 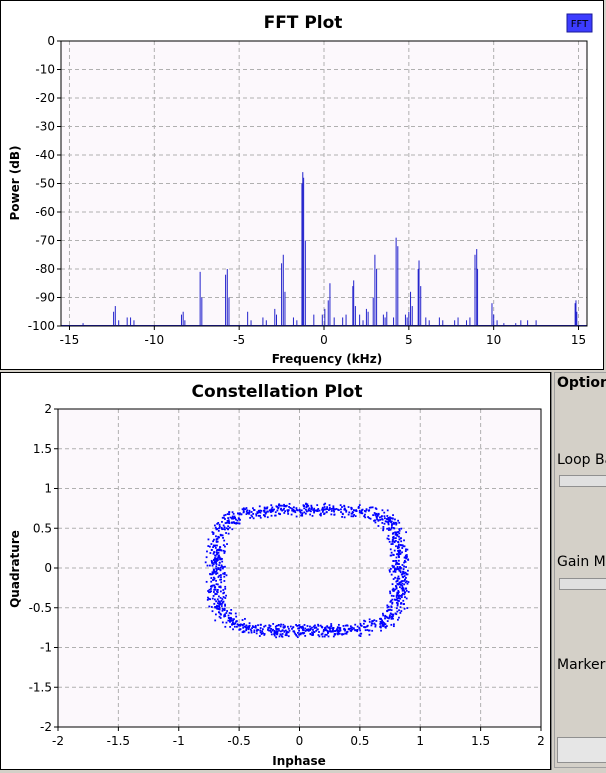 I want to click on fft-legend: FFT, so click(x=579, y=23).